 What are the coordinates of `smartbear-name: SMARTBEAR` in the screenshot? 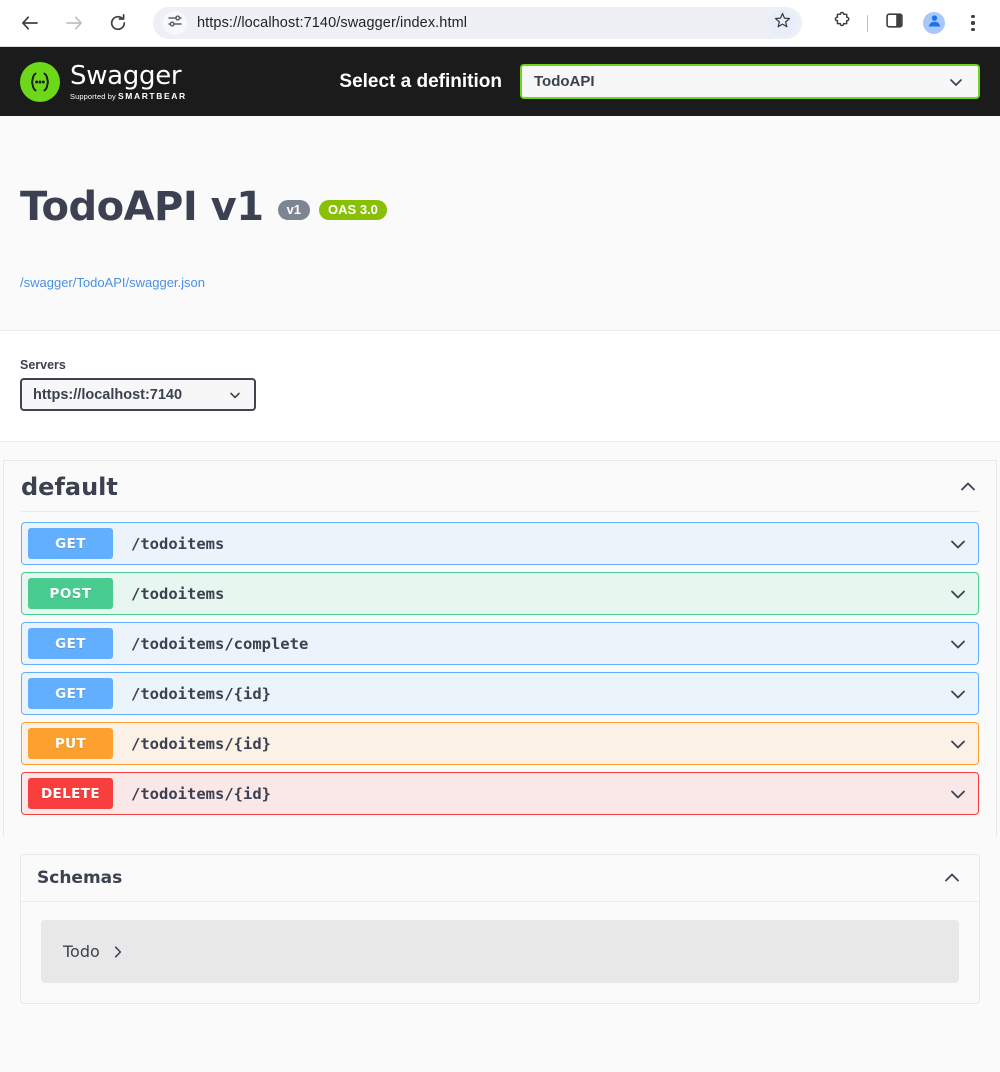 It's located at (152, 95).